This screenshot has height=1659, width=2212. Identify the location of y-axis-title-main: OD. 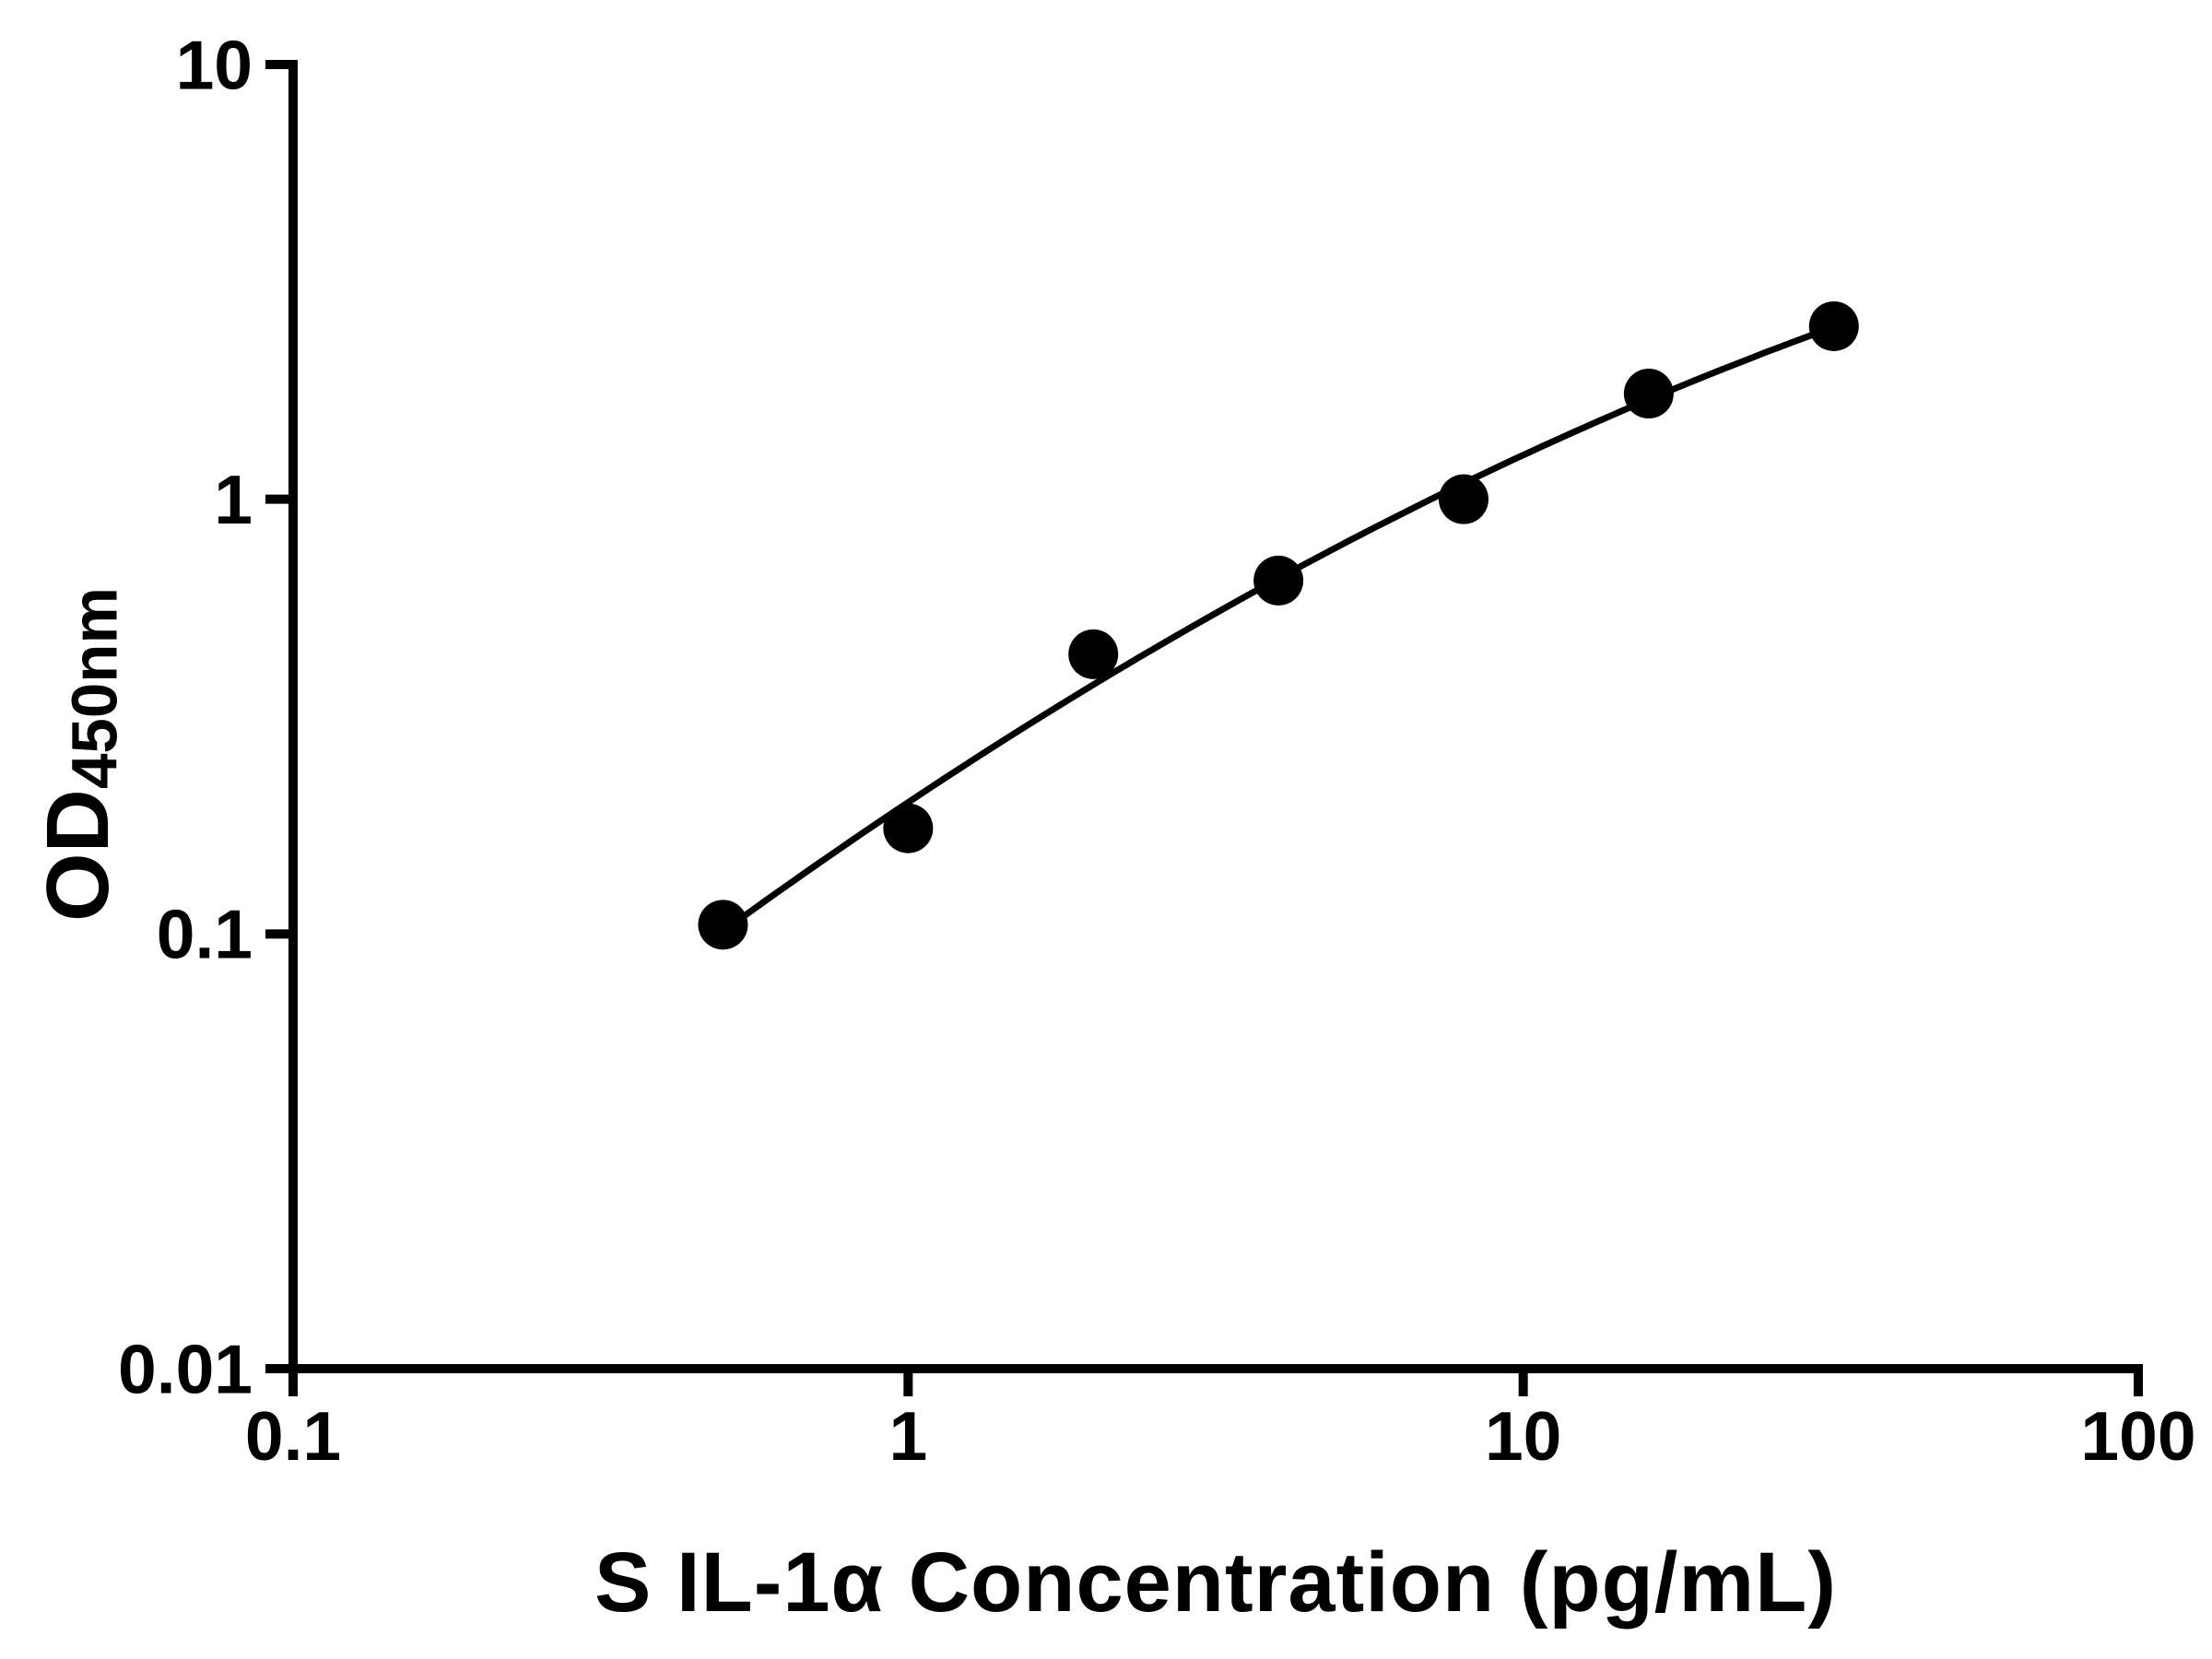
(78, 855).